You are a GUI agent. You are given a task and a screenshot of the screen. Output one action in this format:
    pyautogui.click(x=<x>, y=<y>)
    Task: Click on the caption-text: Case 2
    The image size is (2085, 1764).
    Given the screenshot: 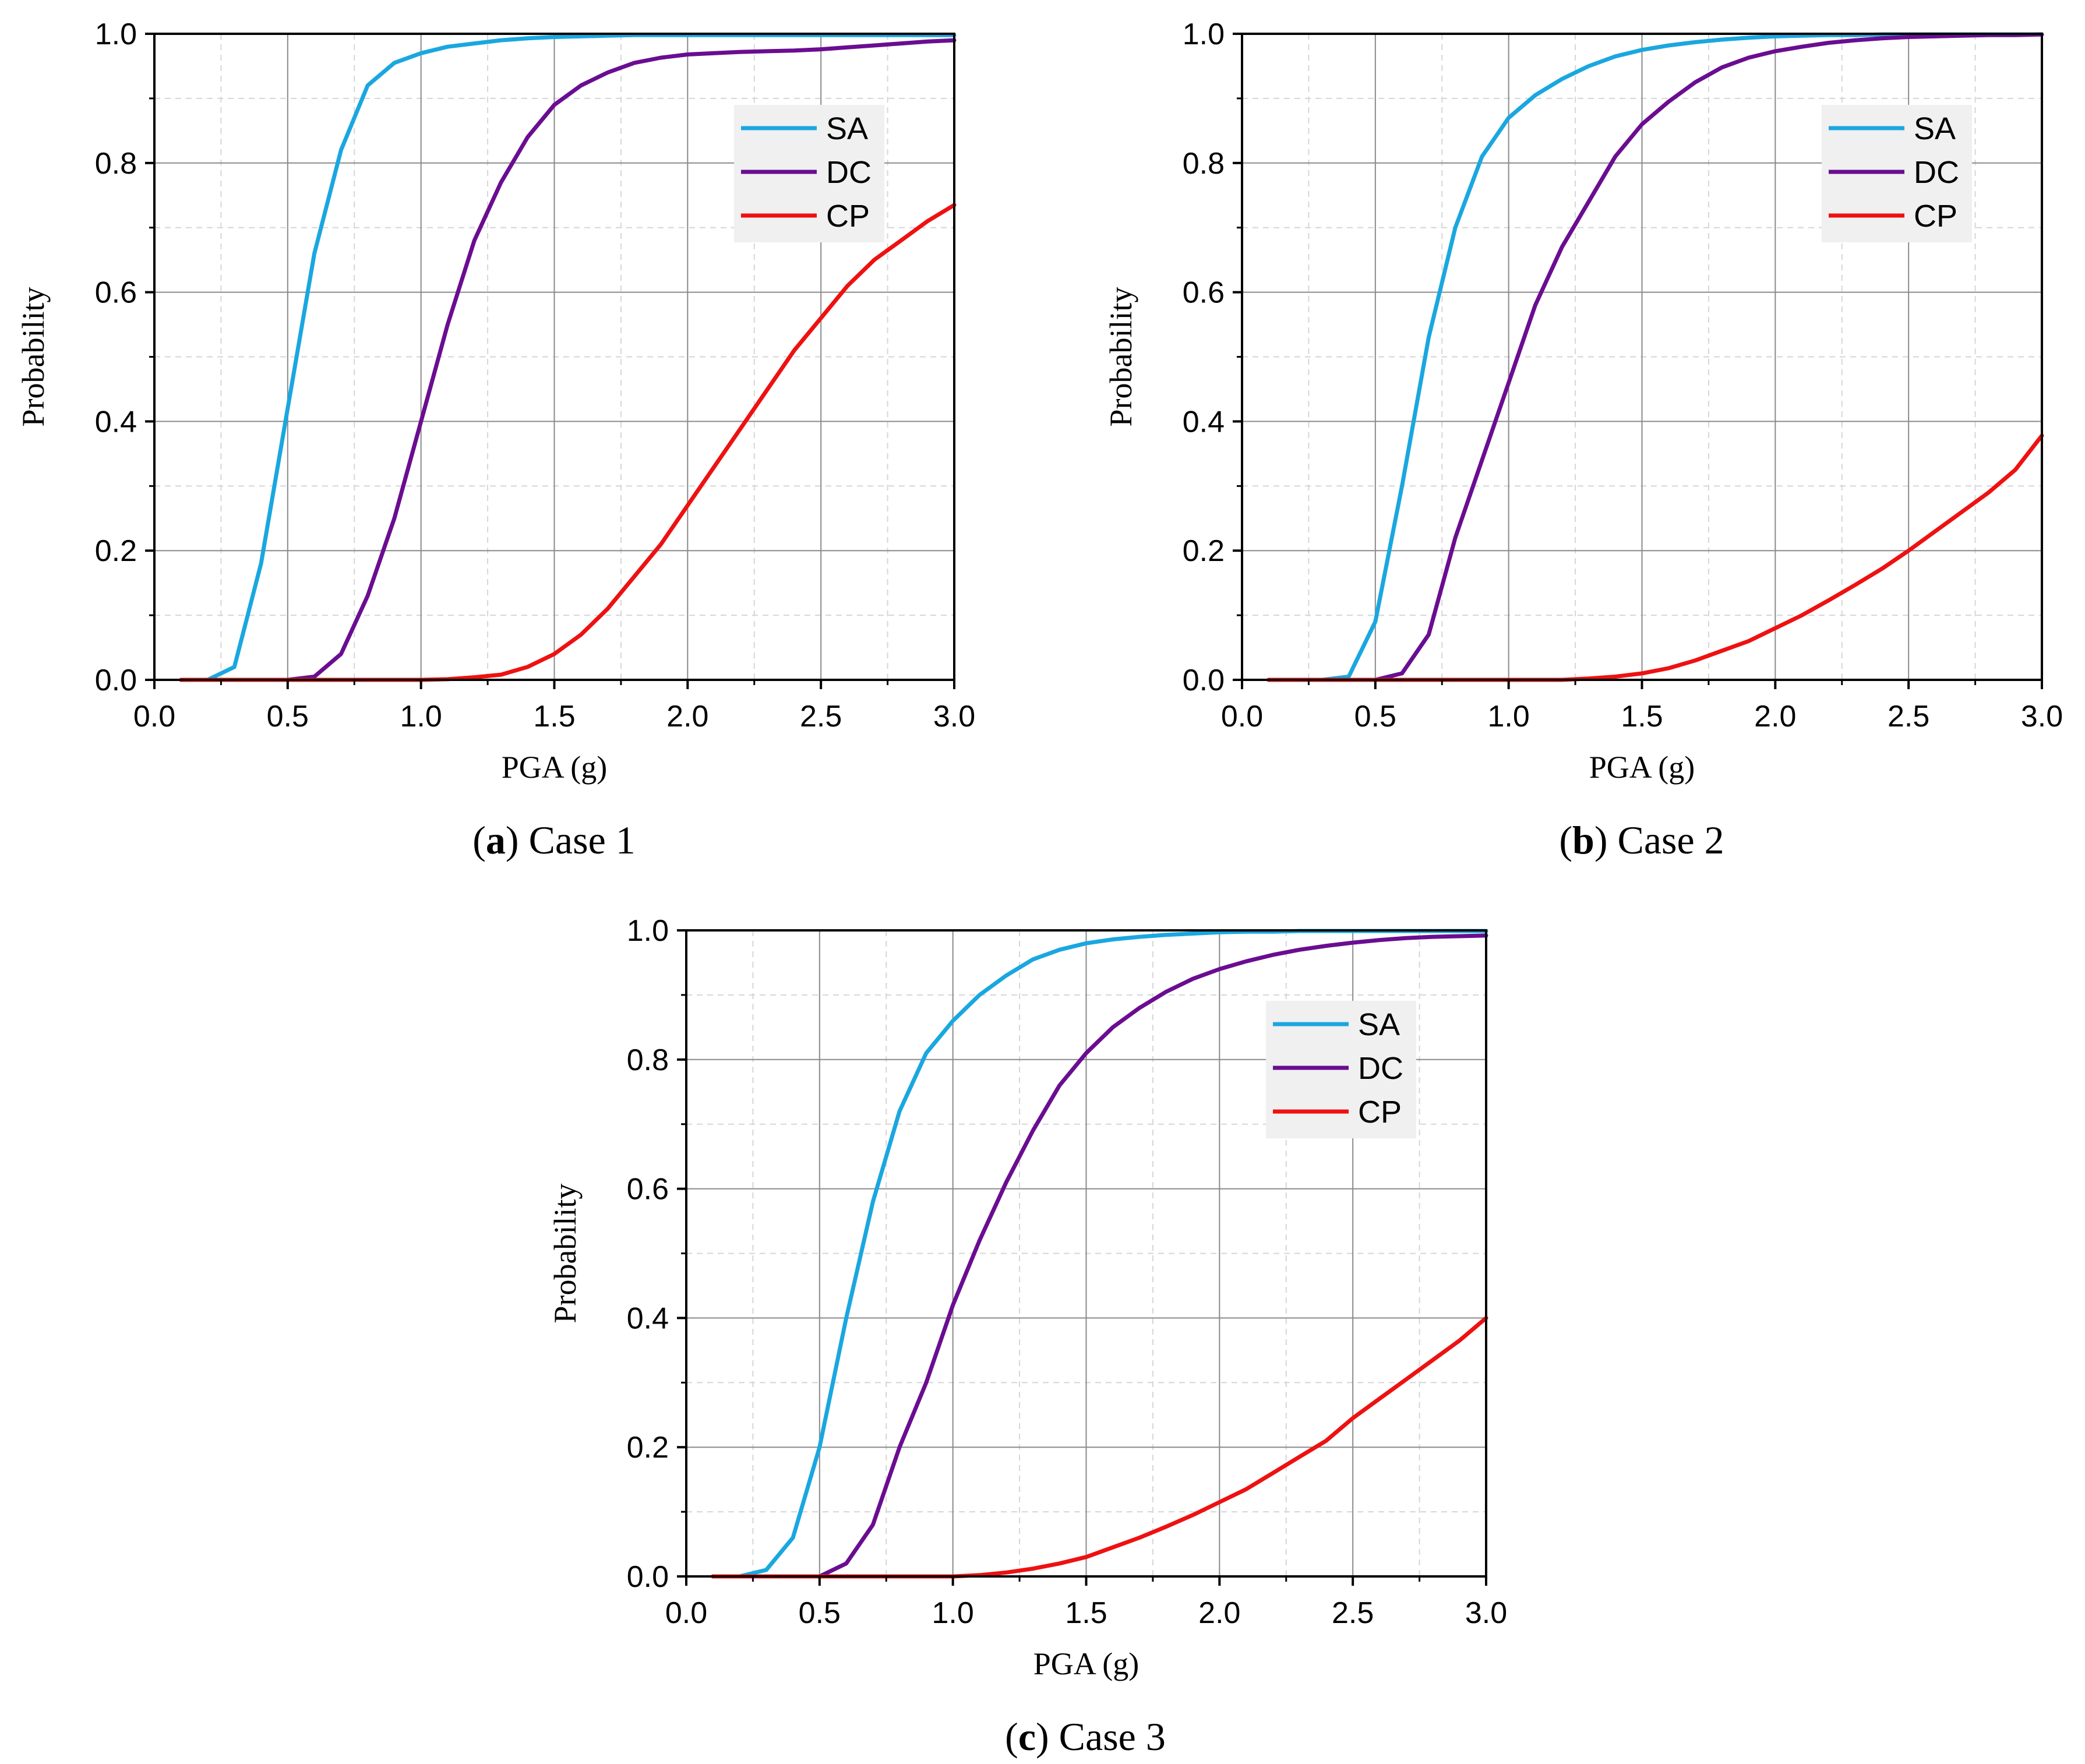 What is the action you would take?
    pyautogui.click(x=1665, y=840)
    